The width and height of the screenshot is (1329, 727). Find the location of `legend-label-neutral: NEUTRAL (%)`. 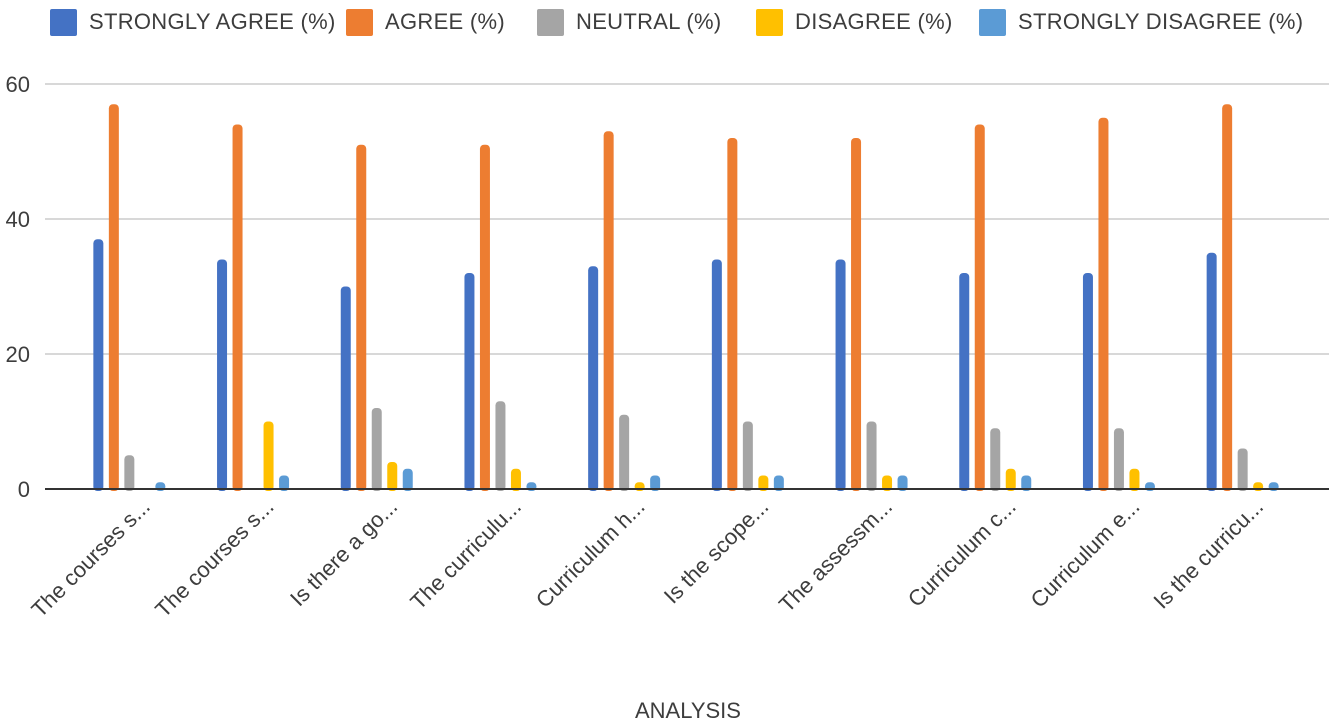

legend-label-neutral: NEUTRAL (%) is located at coordinates (649, 21).